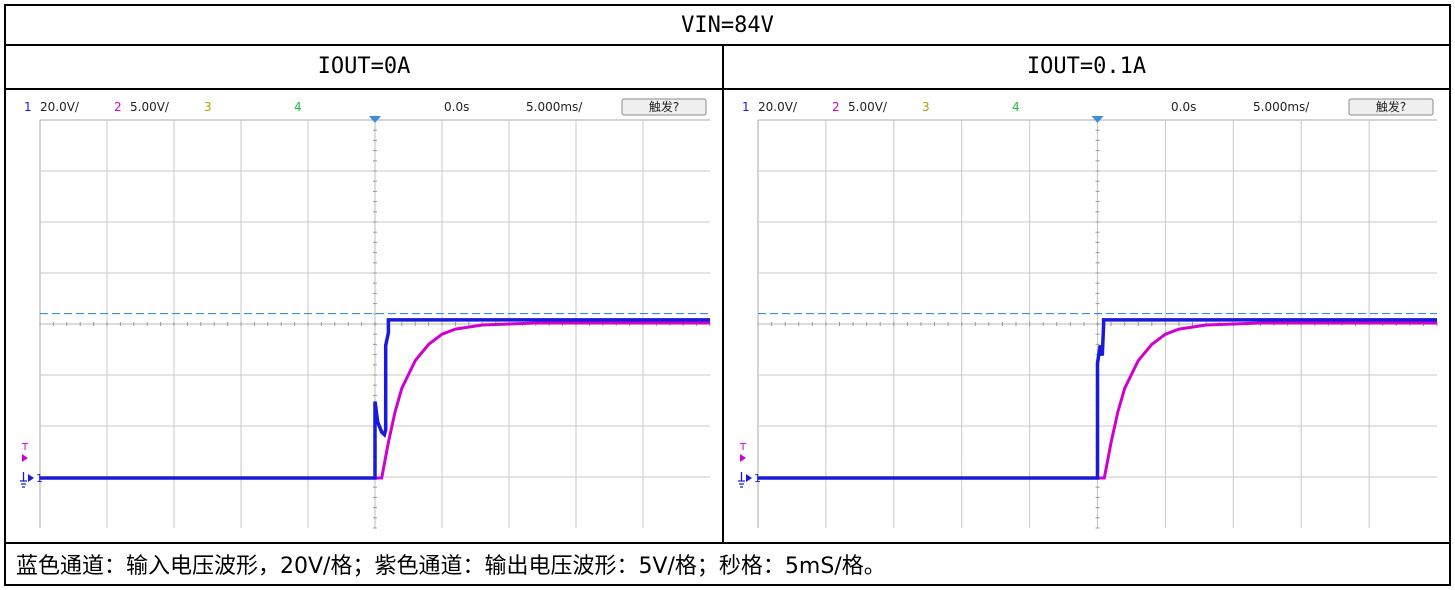 Image resolution: width=1455 pixels, height=590 pixels. I want to click on left-column-header: IOUT=0A, so click(365, 67).